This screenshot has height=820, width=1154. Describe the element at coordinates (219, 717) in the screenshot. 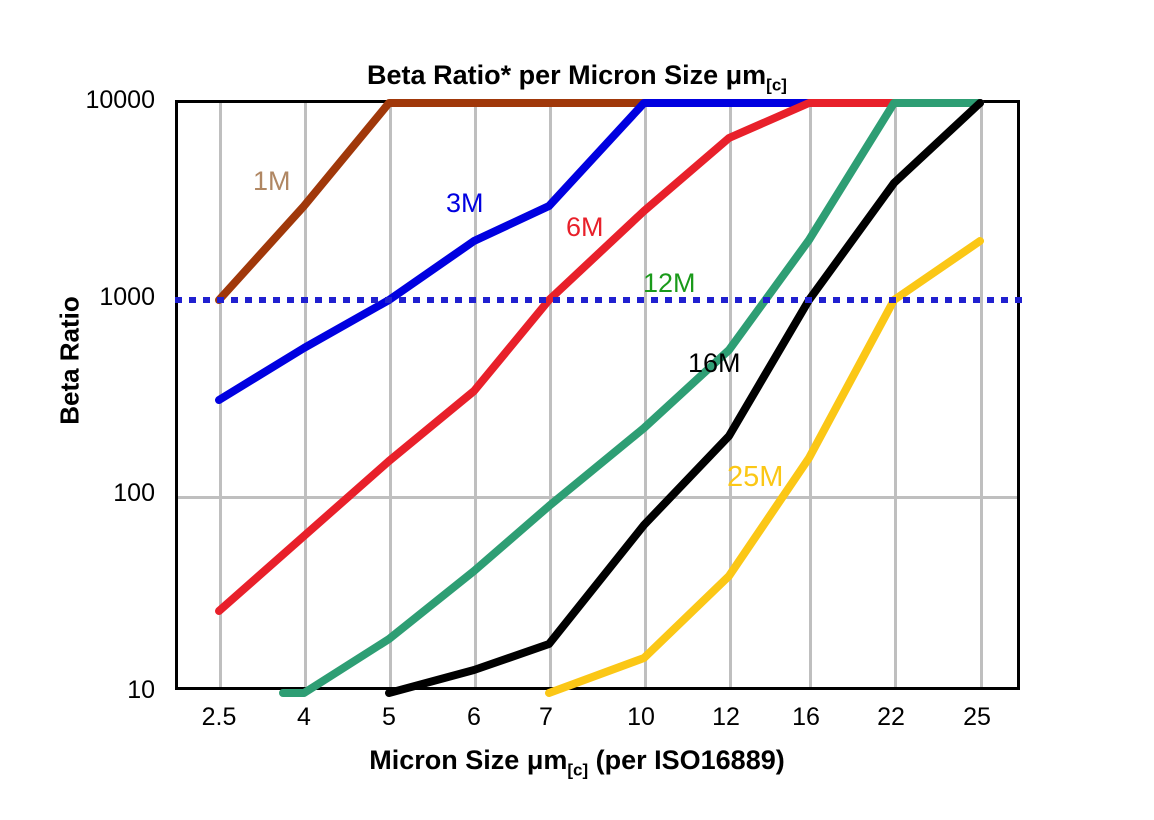

I see `x-tick-2-5: 2.5` at that location.